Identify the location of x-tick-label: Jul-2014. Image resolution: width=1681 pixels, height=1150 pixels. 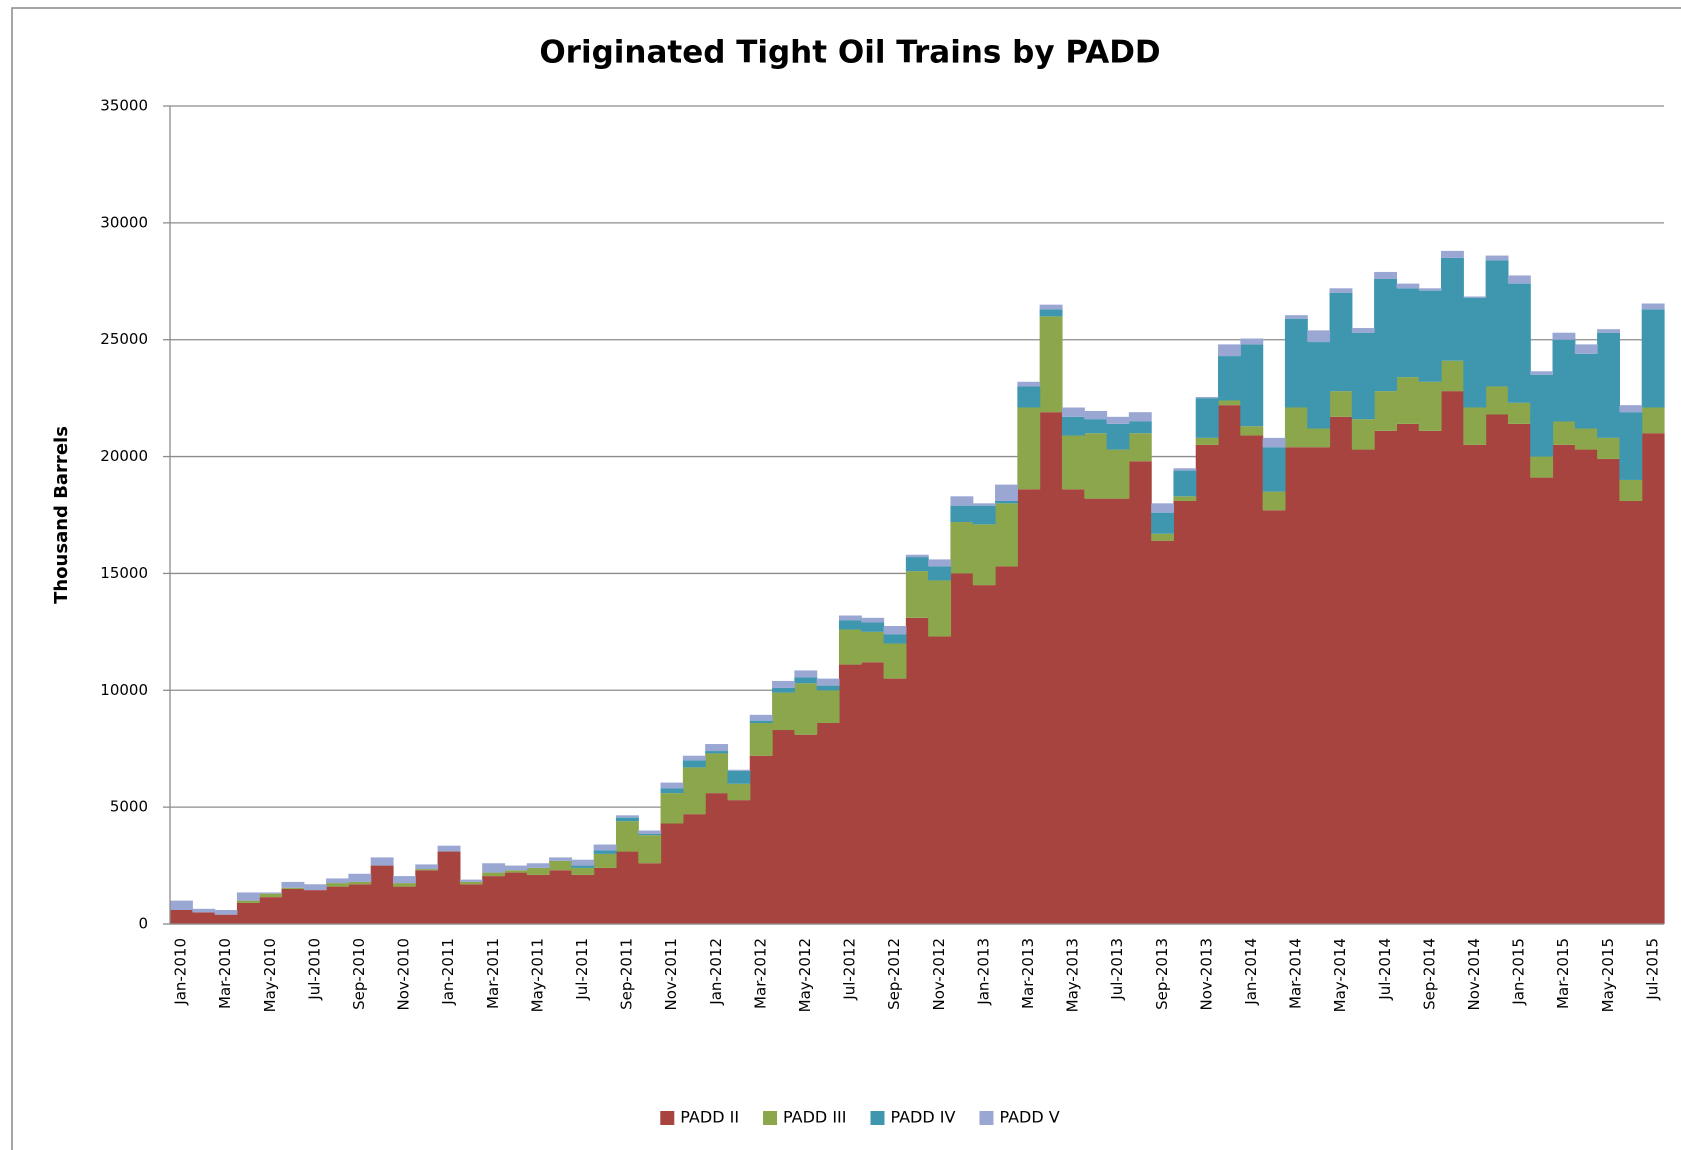
(1385, 969).